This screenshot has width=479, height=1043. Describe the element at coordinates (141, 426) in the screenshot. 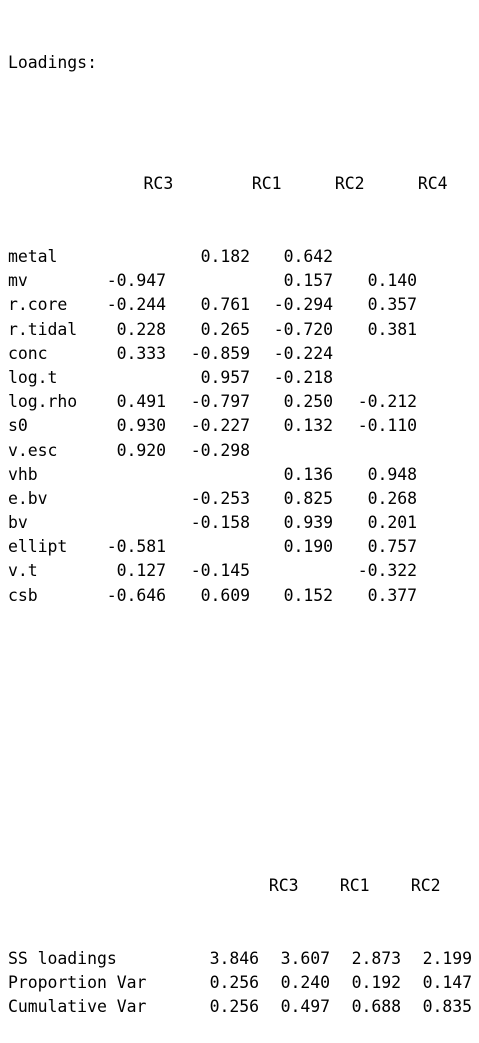

I see `loading-value-rc3: 0.930` at that location.